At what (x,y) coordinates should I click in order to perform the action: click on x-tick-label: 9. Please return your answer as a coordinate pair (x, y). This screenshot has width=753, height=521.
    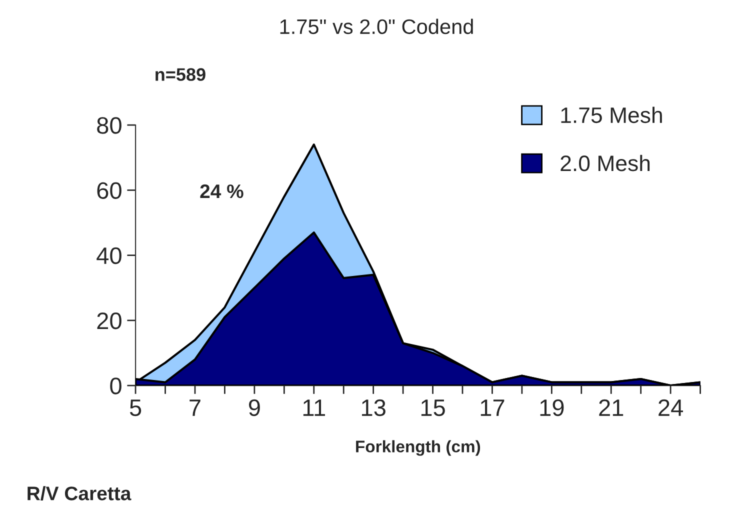
    Looking at the image, I should click on (254, 407).